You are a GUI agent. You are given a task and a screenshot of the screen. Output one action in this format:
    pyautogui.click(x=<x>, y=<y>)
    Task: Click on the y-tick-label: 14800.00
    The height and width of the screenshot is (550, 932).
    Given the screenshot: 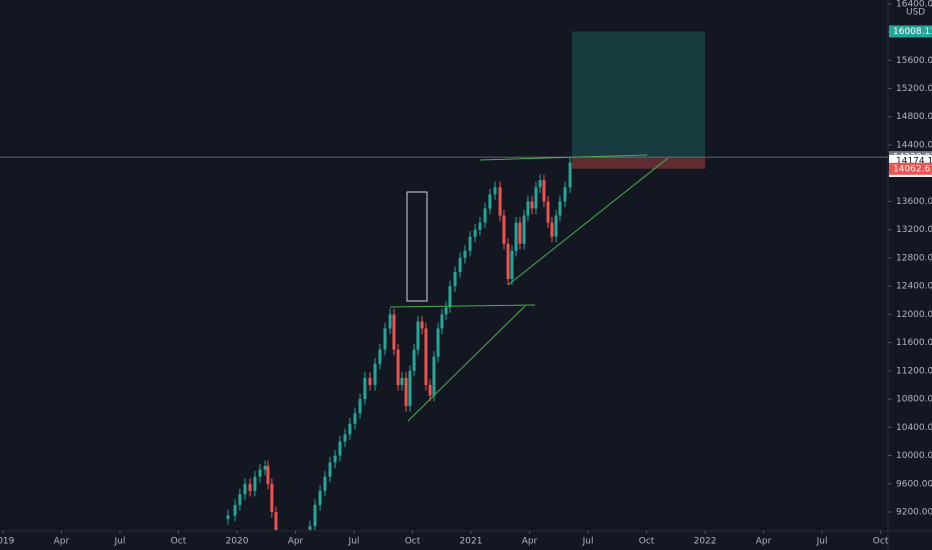 What is the action you would take?
    pyautogui.click(x=914, y=117)
    